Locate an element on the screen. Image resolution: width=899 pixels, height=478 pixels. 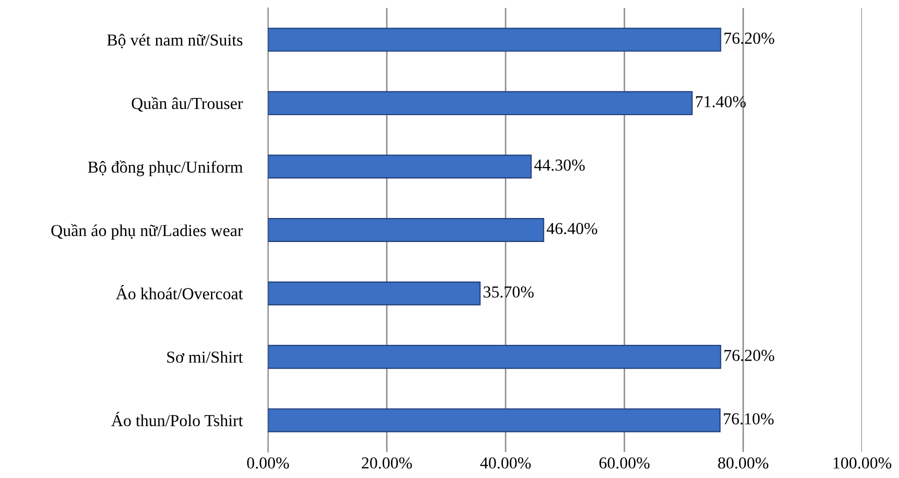
data-label: 46.40% is located at coordinates (572, 228).